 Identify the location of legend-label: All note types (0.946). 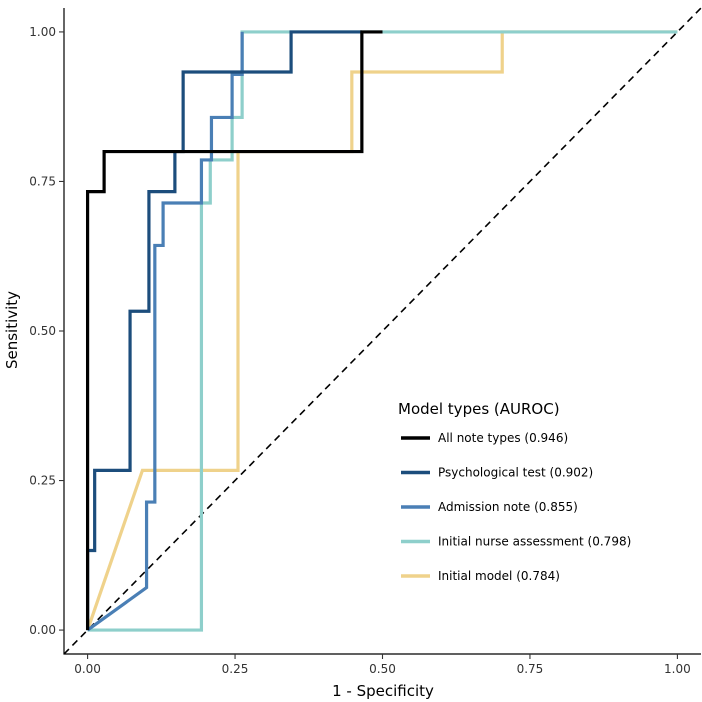
(503, 438).